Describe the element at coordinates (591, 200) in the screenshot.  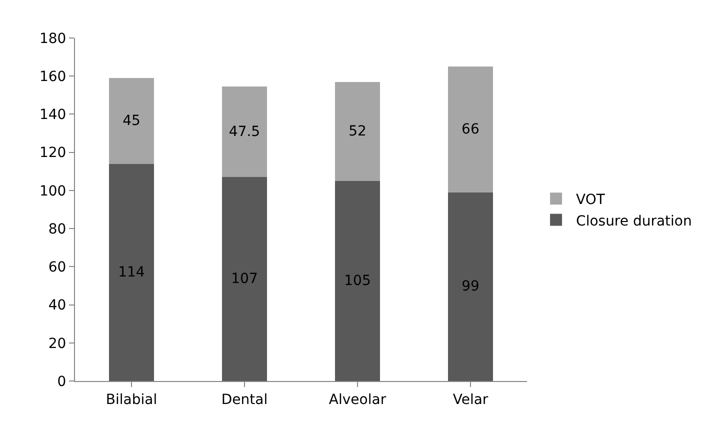
I see `legend-label: VOT` at that location.